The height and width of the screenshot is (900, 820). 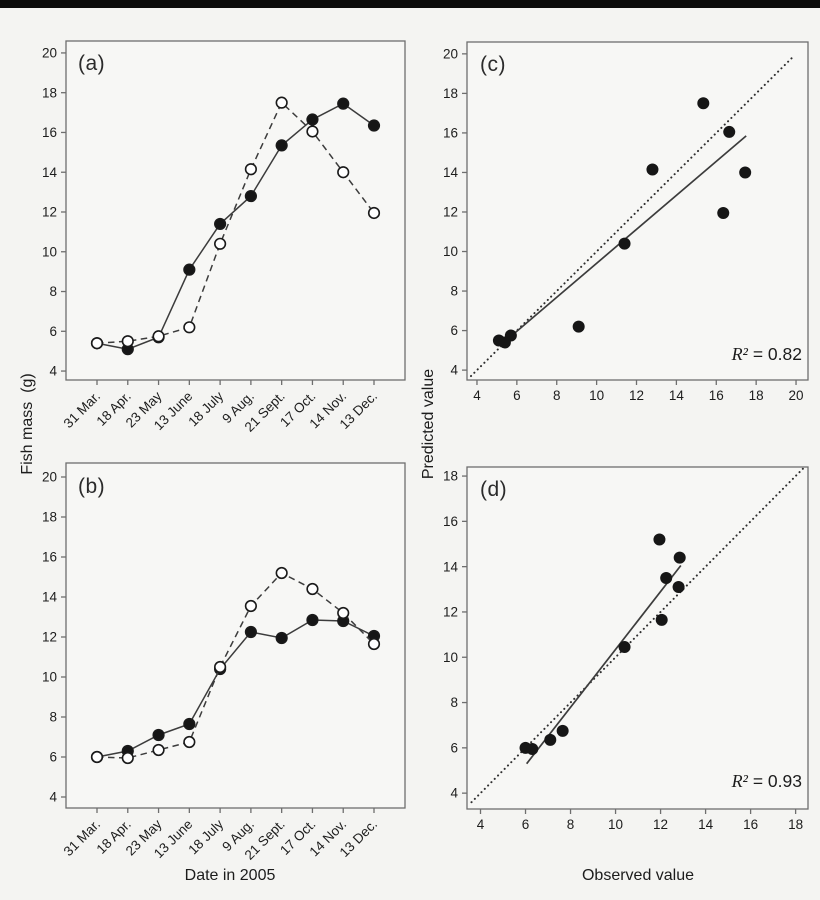 I want to click on r2-annotation-d: R² = 0.93, so click(x=741, y=781).